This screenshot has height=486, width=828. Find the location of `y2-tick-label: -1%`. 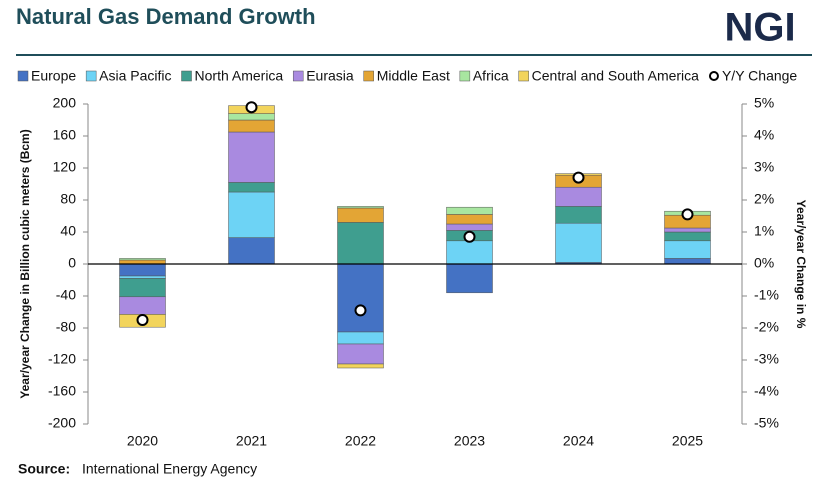

y2-tick-label: -1% is located at coordinates (766, 295).